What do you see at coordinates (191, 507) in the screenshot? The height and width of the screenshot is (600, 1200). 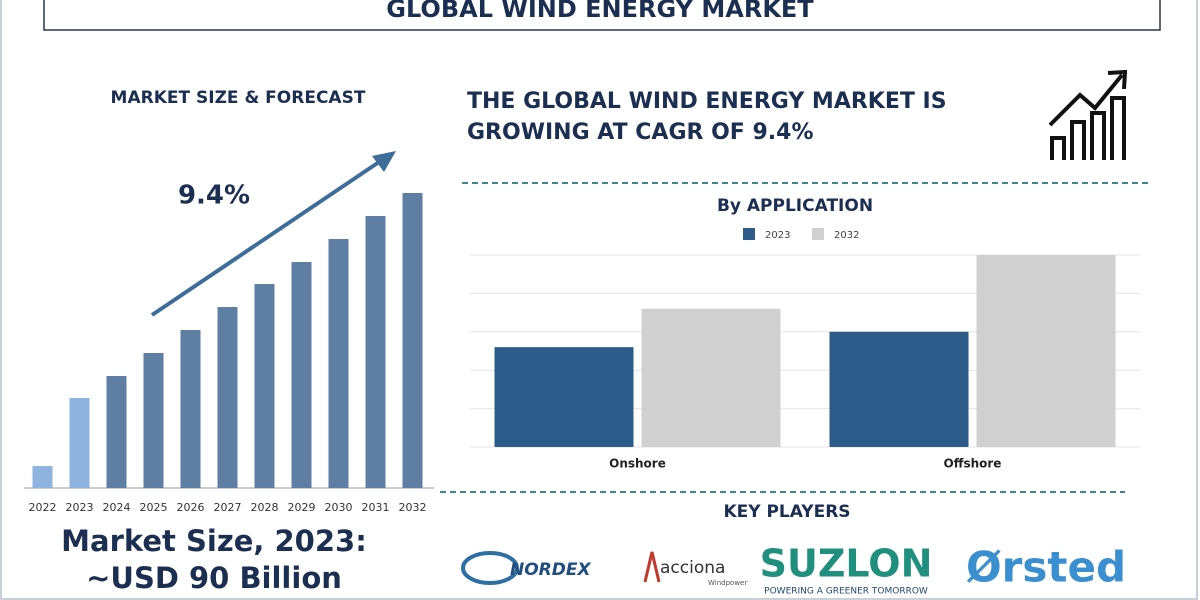 I see `x-tick-label: 2026` at bounding box center [191, 507].